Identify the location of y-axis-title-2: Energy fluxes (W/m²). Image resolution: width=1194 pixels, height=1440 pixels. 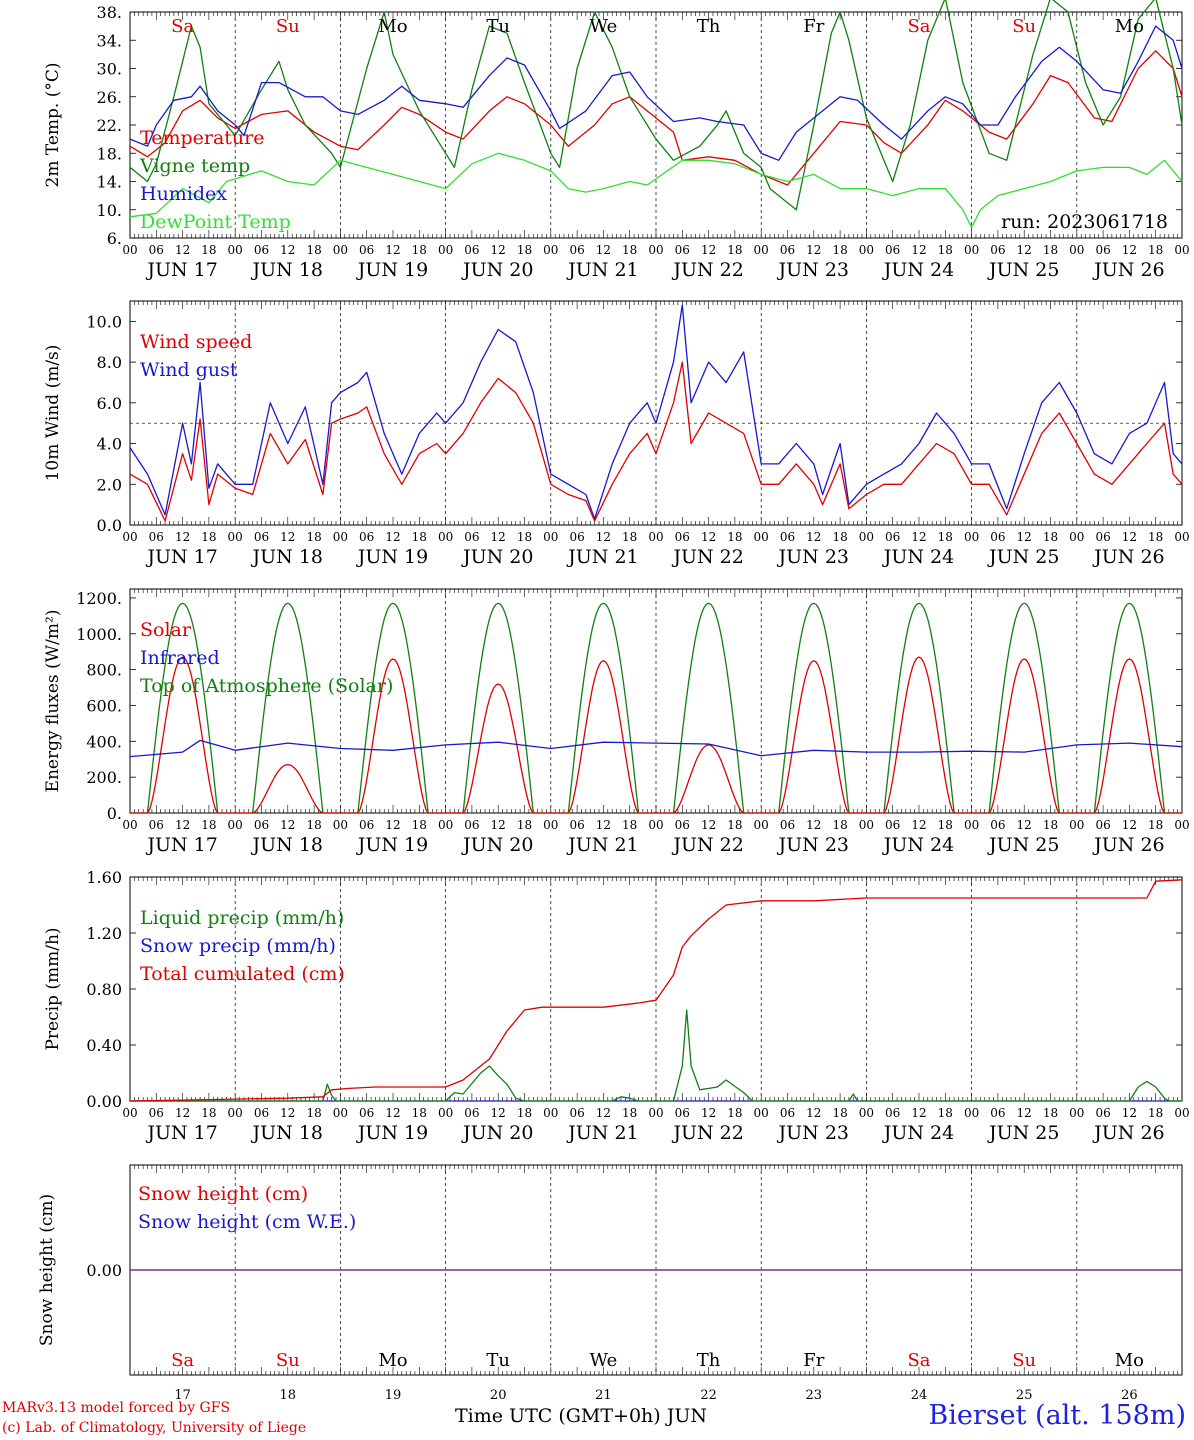
(53, 701).